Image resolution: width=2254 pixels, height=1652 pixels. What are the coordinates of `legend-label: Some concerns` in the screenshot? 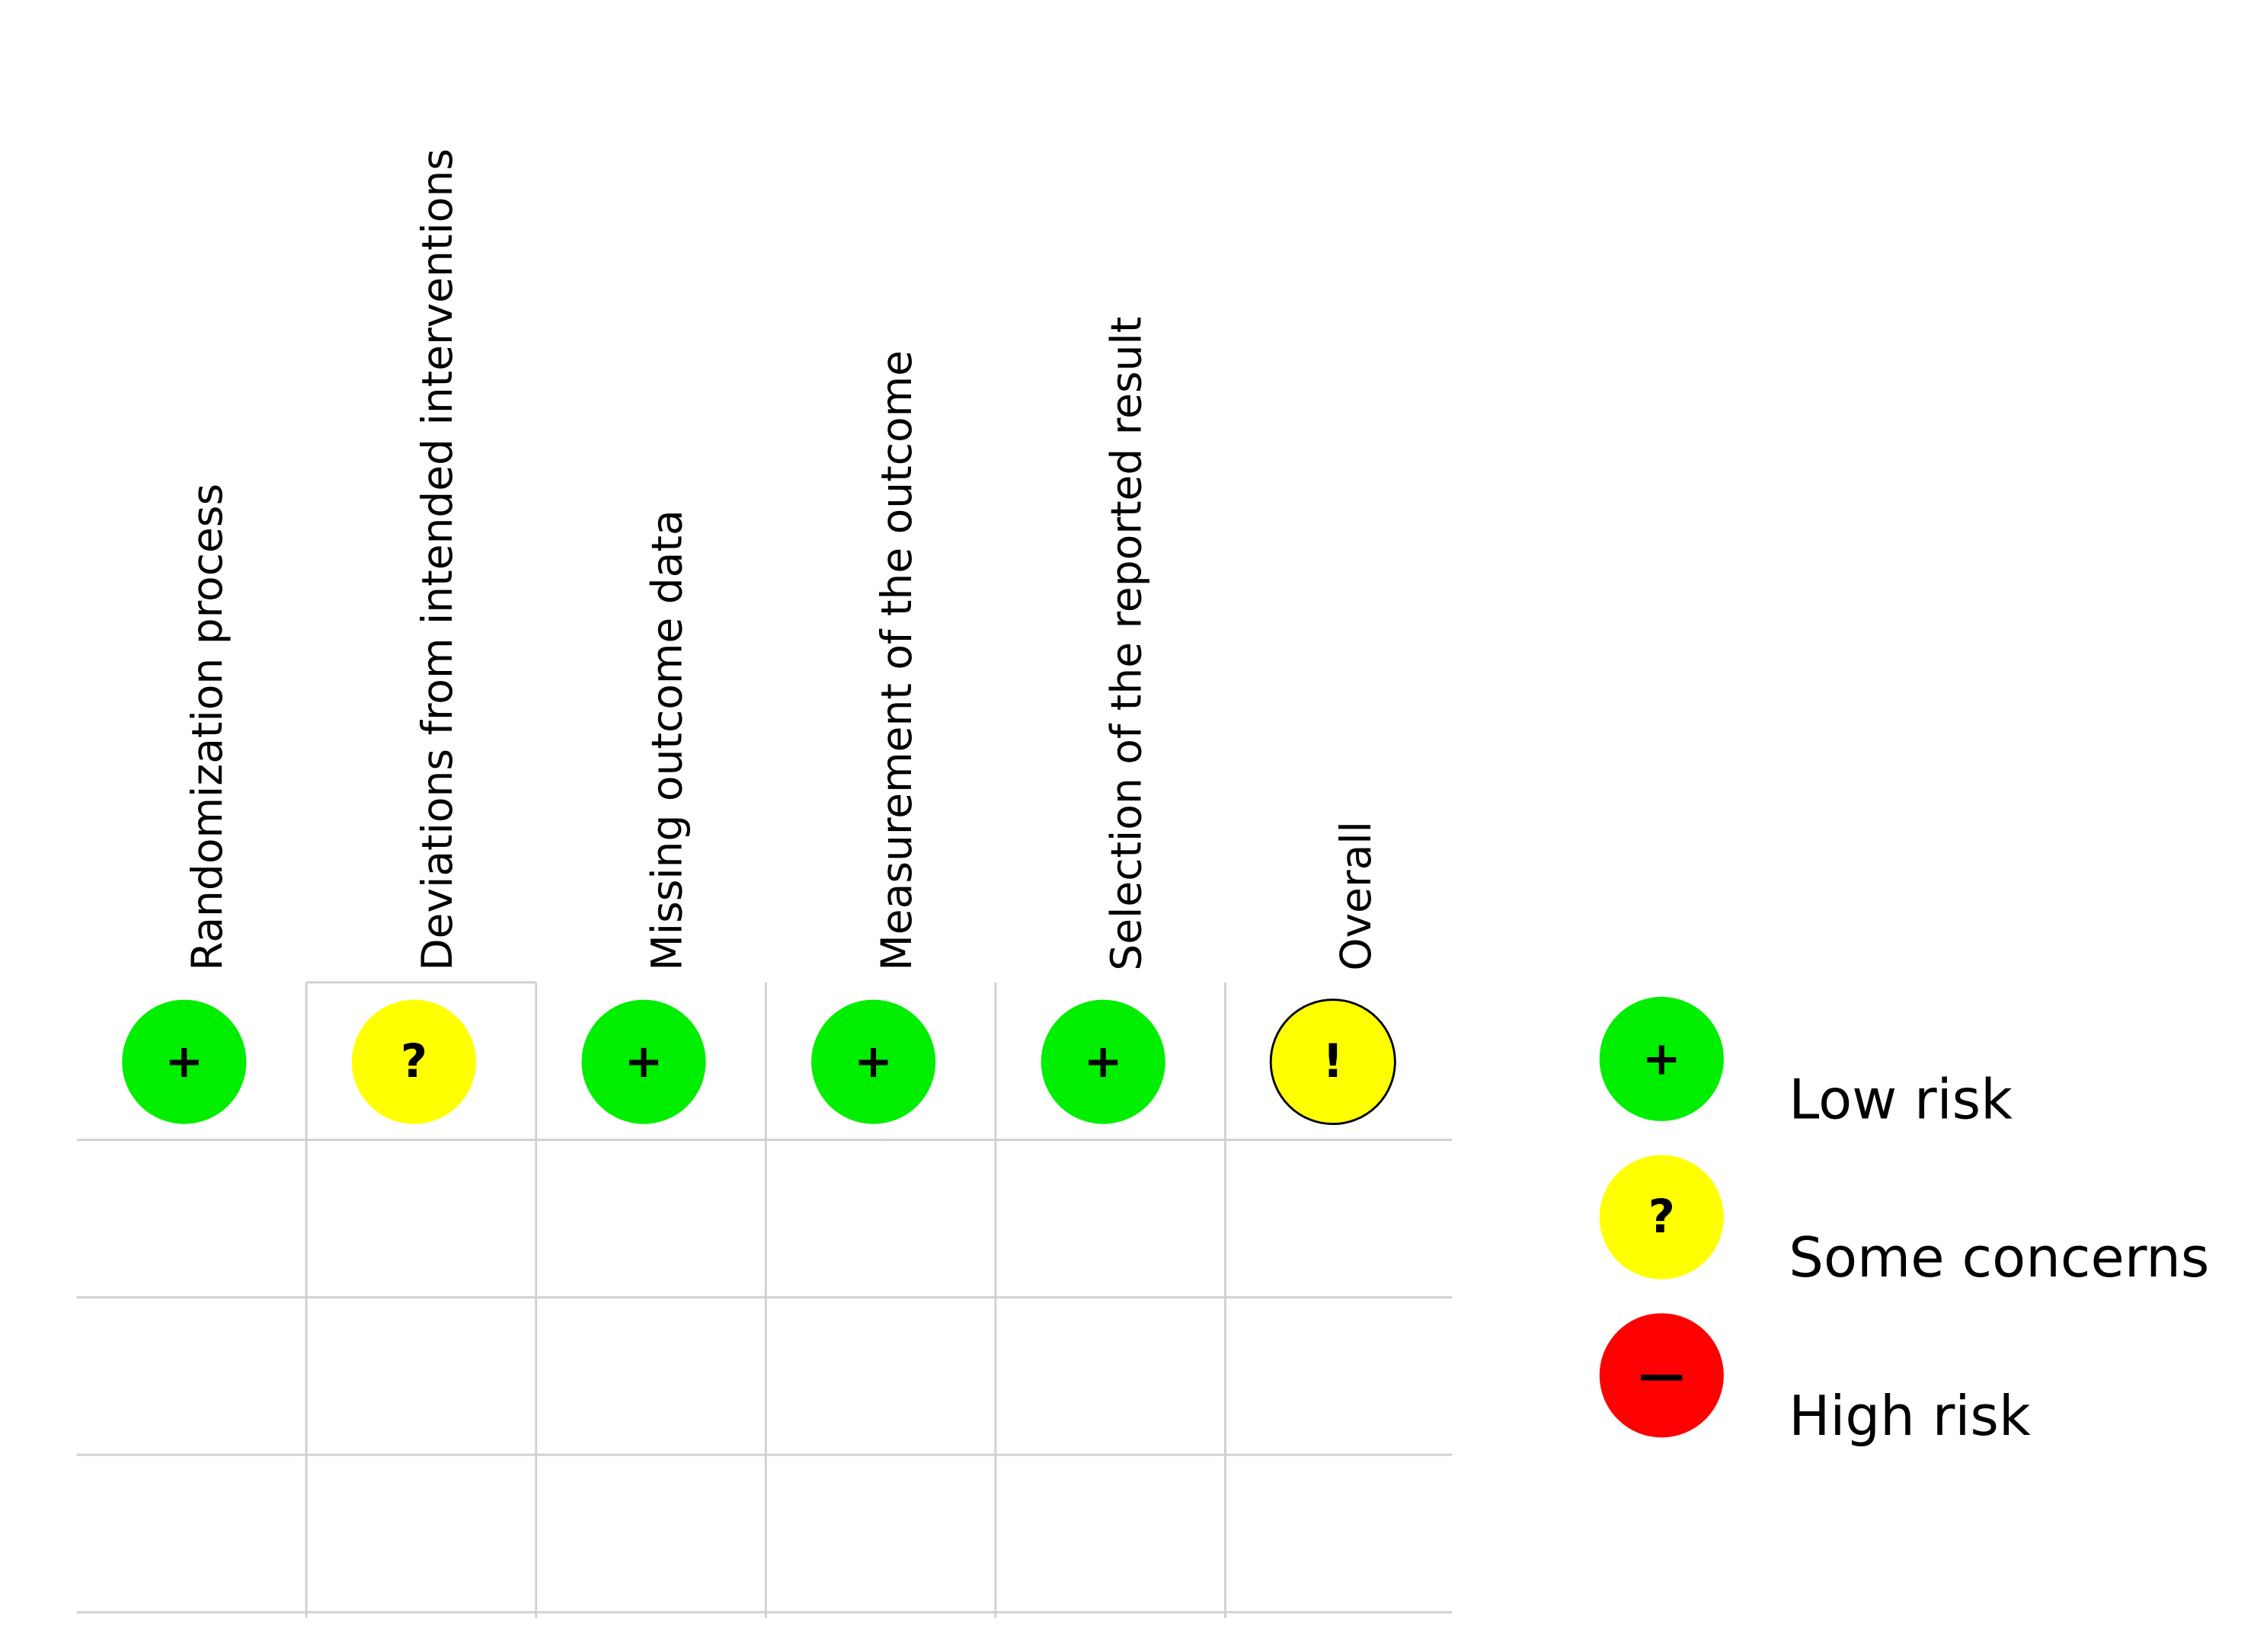 It's located at (1999, 1257).